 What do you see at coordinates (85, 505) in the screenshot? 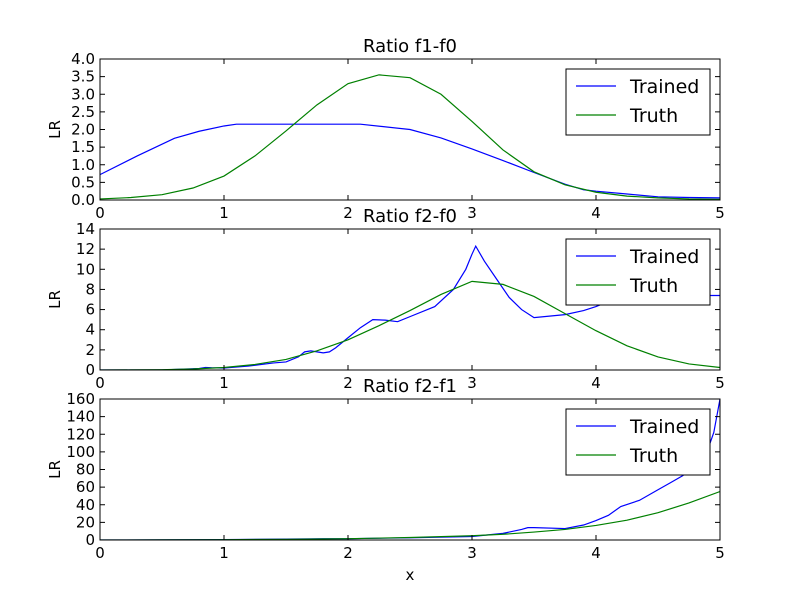
I see `y-tick-label: 40` at bounding box center [85, 505].